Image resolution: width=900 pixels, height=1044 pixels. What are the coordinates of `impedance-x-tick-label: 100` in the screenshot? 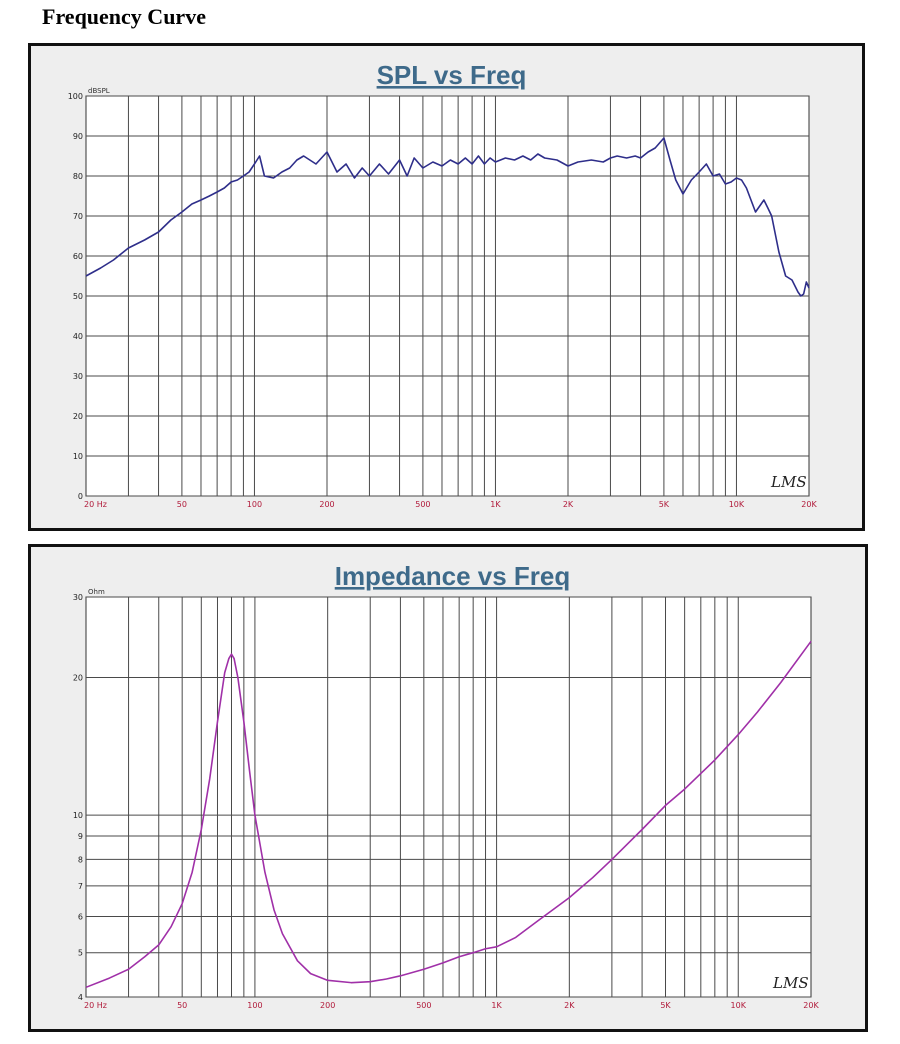 It's located at (254, 1005).